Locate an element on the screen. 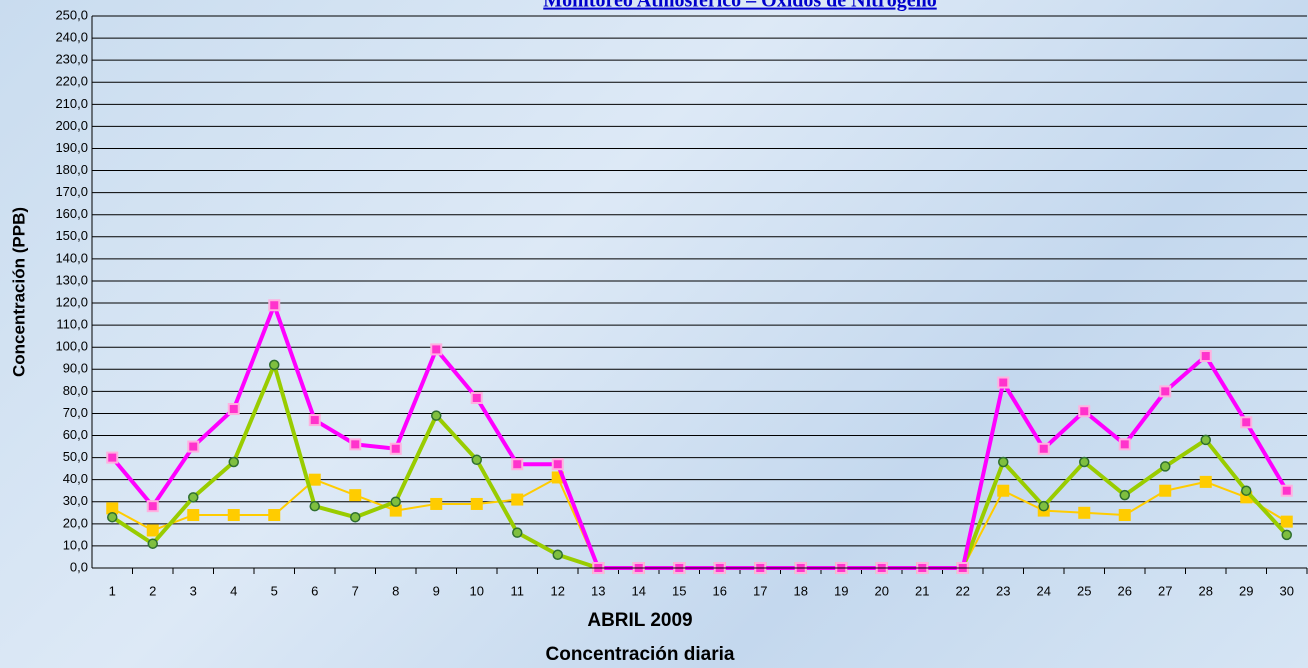  y-tick-label: 110,0 is located at coordinates (72, 324).